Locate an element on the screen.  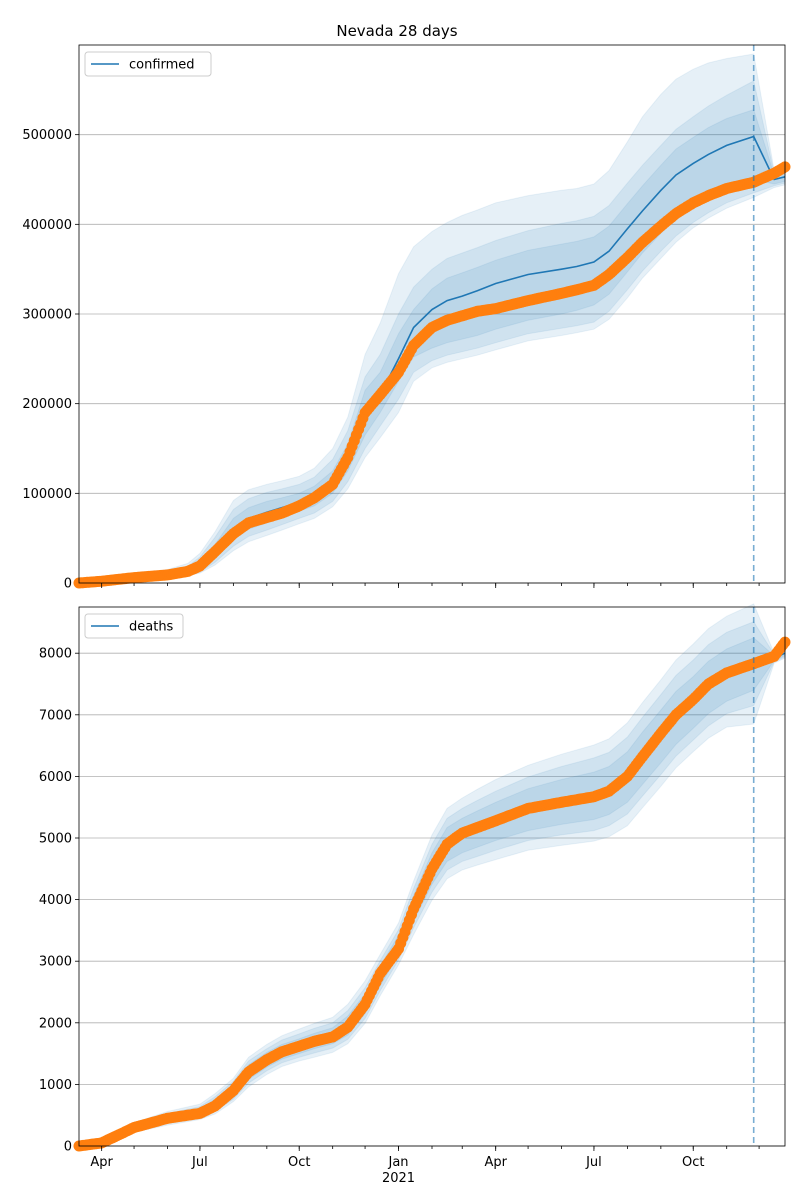
y-tick-label: 8000 is located at coordinates (55, 654).